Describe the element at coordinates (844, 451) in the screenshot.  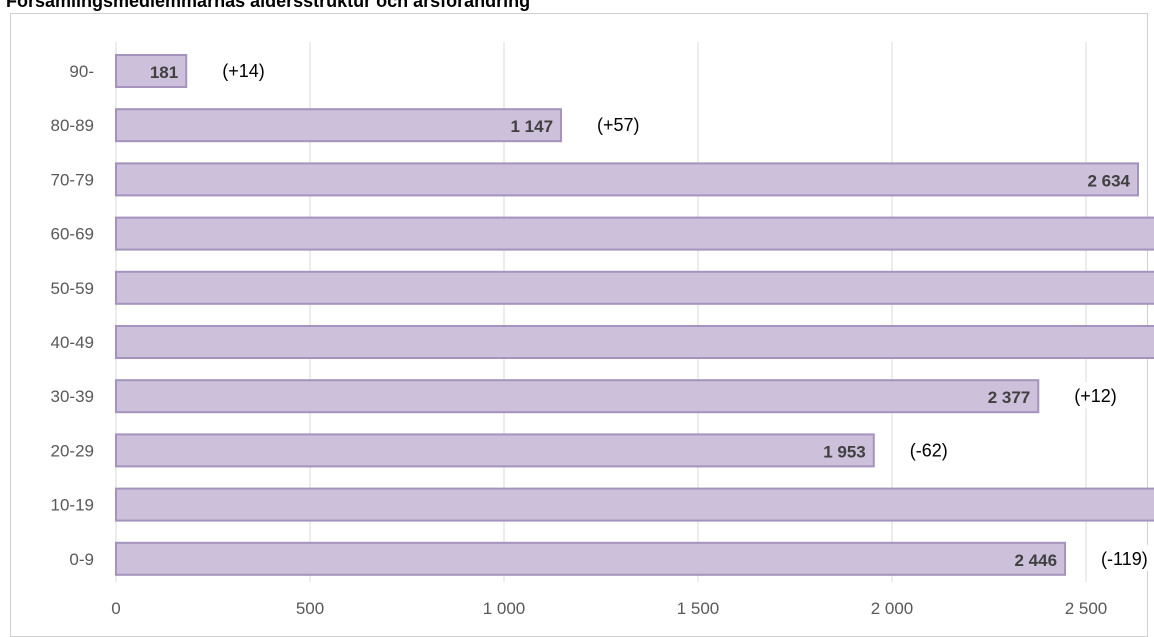
I see `value-label: 1 953` at that location.